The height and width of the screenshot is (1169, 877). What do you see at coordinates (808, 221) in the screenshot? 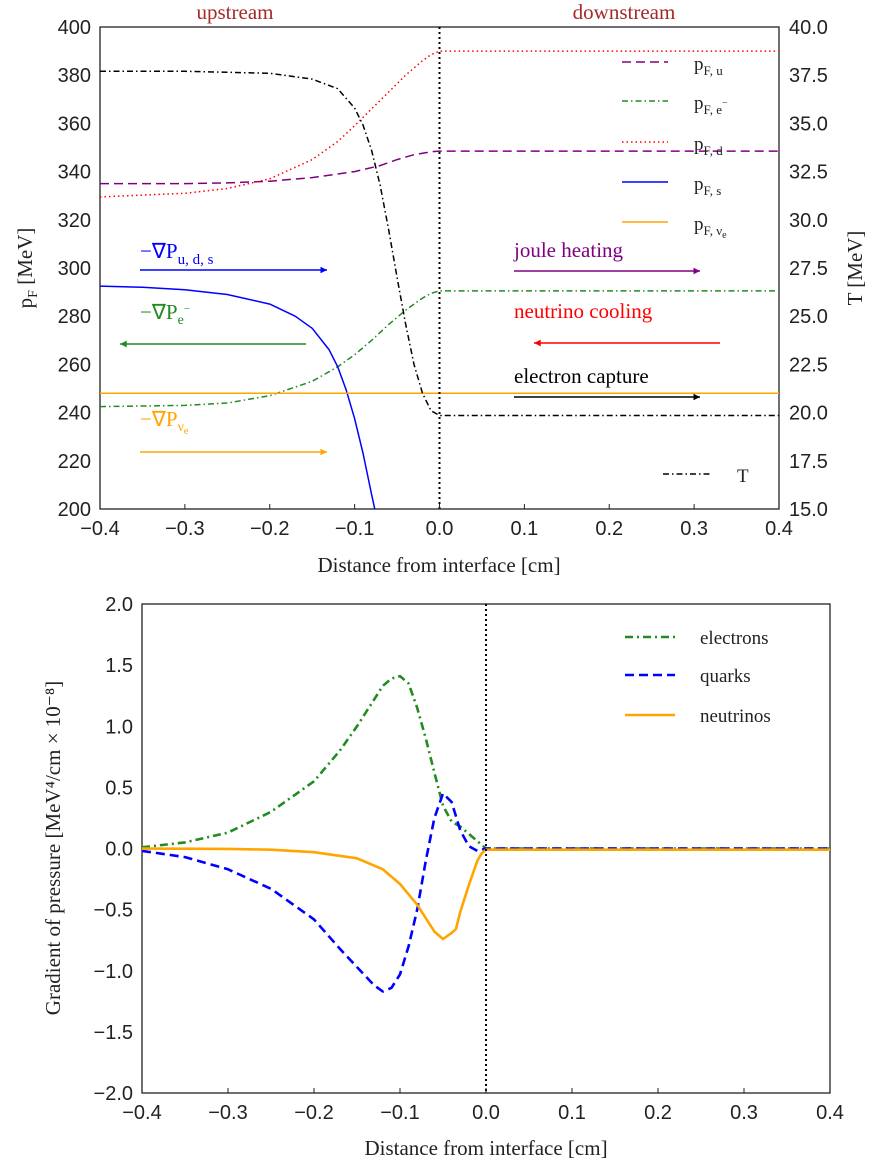
I see `top-y2-tick-label: 30.0` at bounding box center [808, 221].